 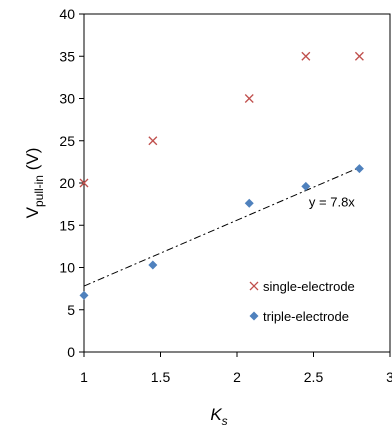 I want to click on legend-triple-electrode-marker, so click(x=254, y=316).